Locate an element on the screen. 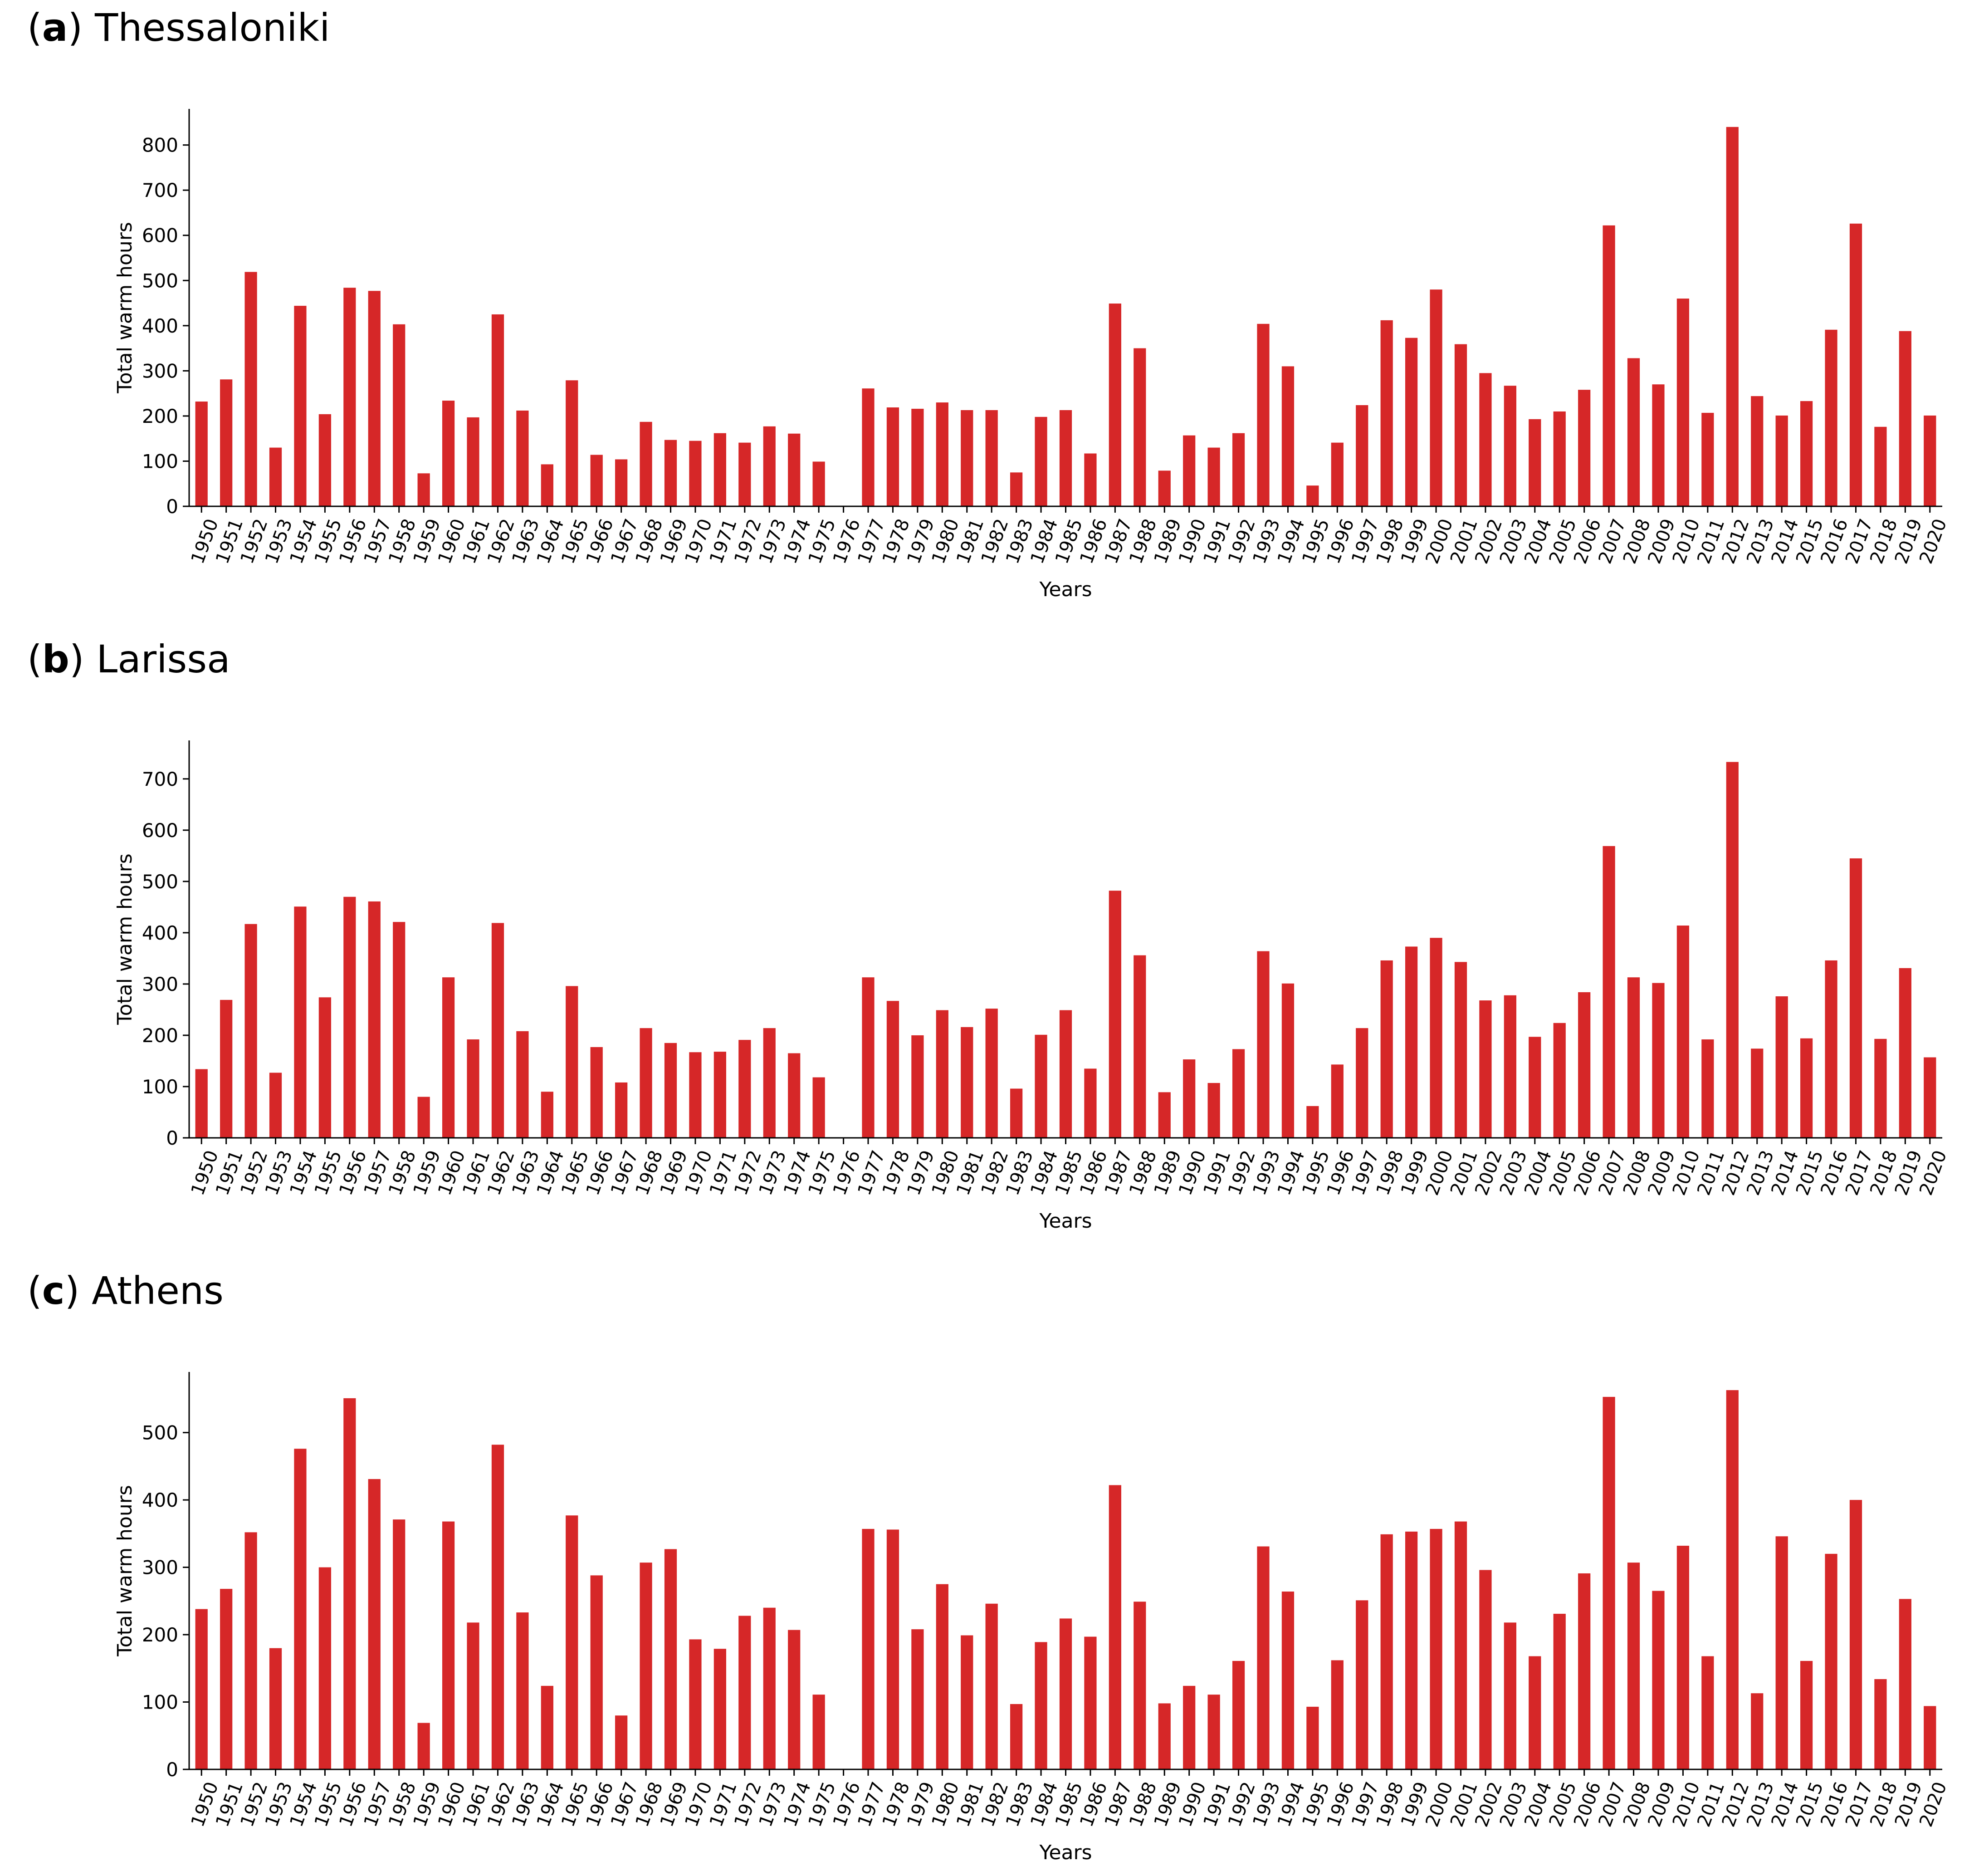 The height and width of the screenshot is (1876, 1979). bar-1985 is located at coordinates (1065, 458).